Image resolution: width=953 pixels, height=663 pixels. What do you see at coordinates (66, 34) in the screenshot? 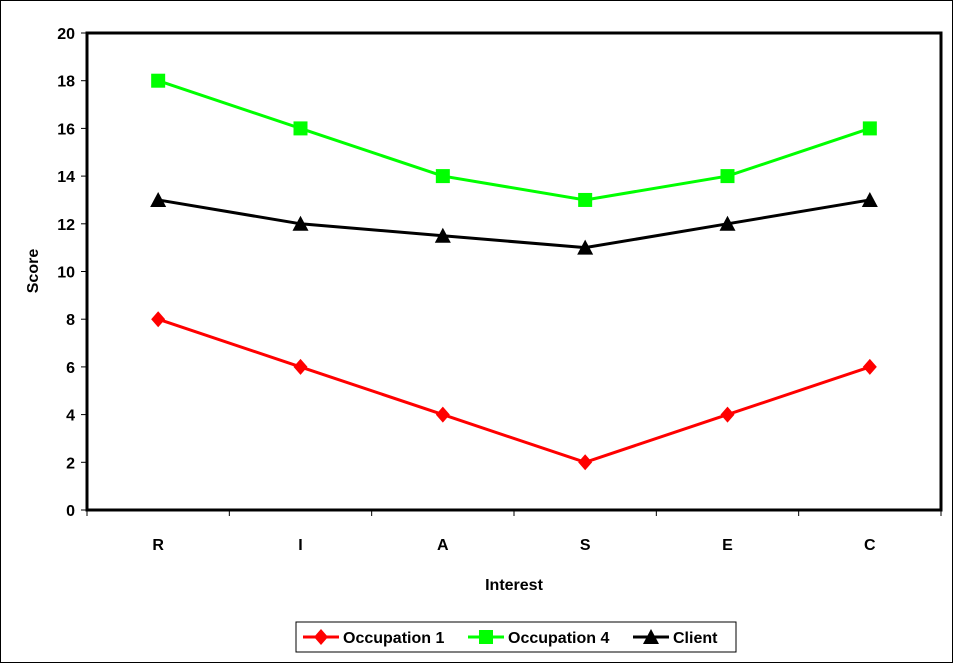
I see `y-tick-label: 20` at bounding box center [66, 34].